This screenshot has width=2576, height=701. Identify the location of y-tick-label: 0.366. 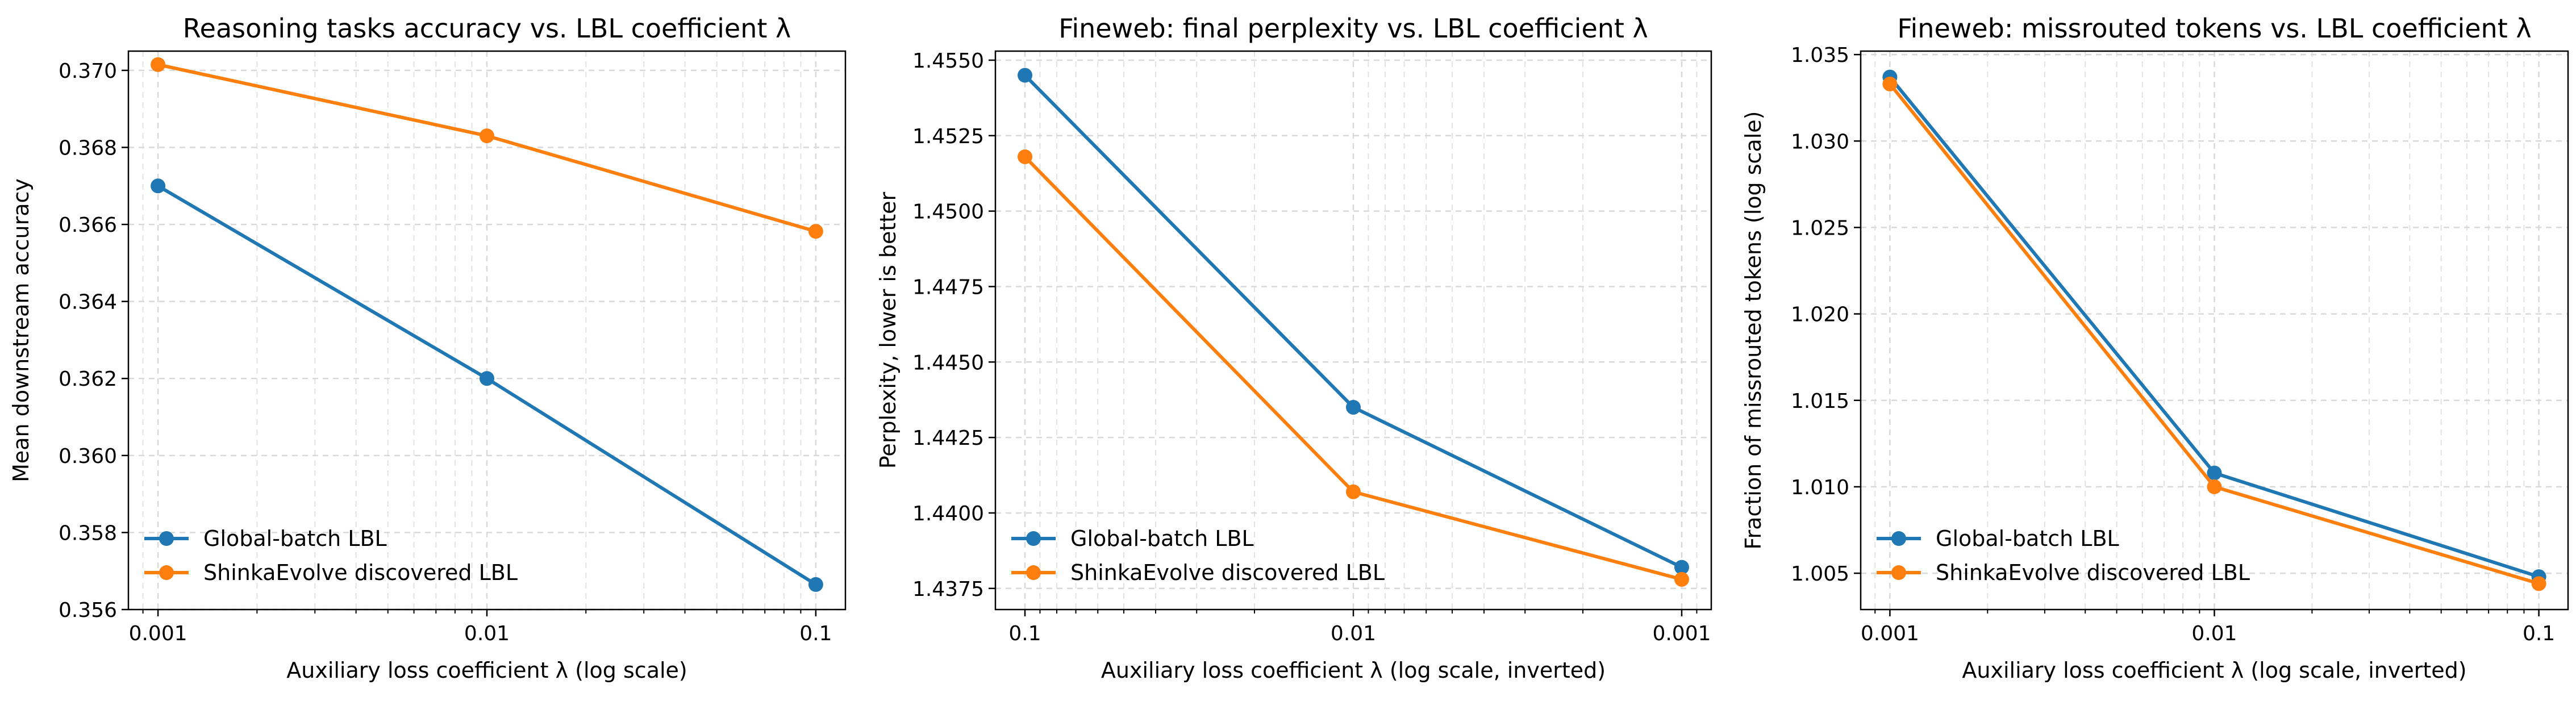
(88, 225).